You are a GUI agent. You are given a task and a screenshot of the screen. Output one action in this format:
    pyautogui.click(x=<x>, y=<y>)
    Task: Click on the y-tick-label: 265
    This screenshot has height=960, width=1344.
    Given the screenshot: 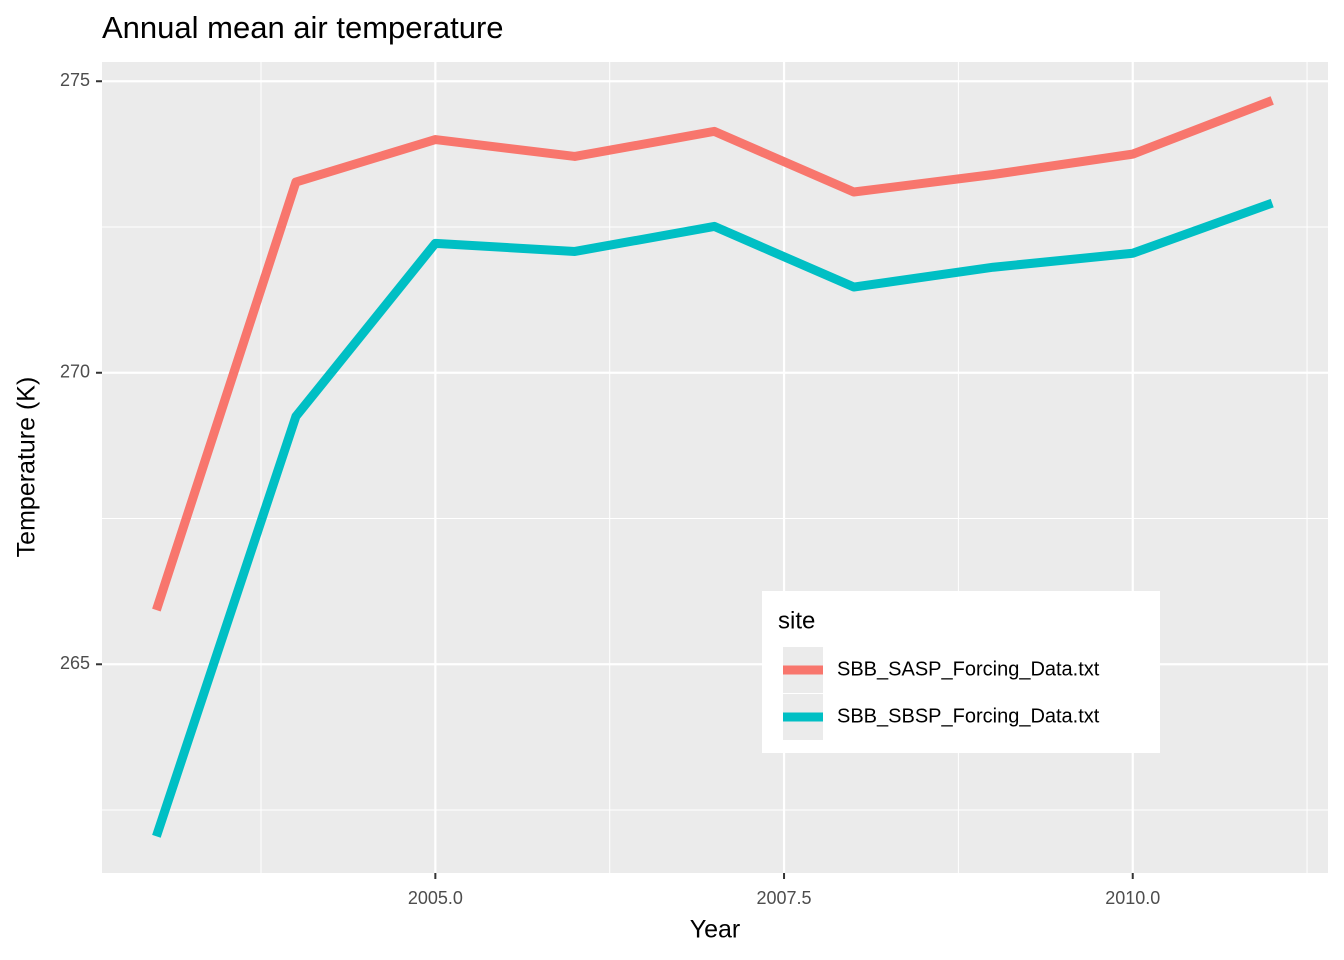 What is the action you would take?
    pyautogui.click(x=75, y=663)
    